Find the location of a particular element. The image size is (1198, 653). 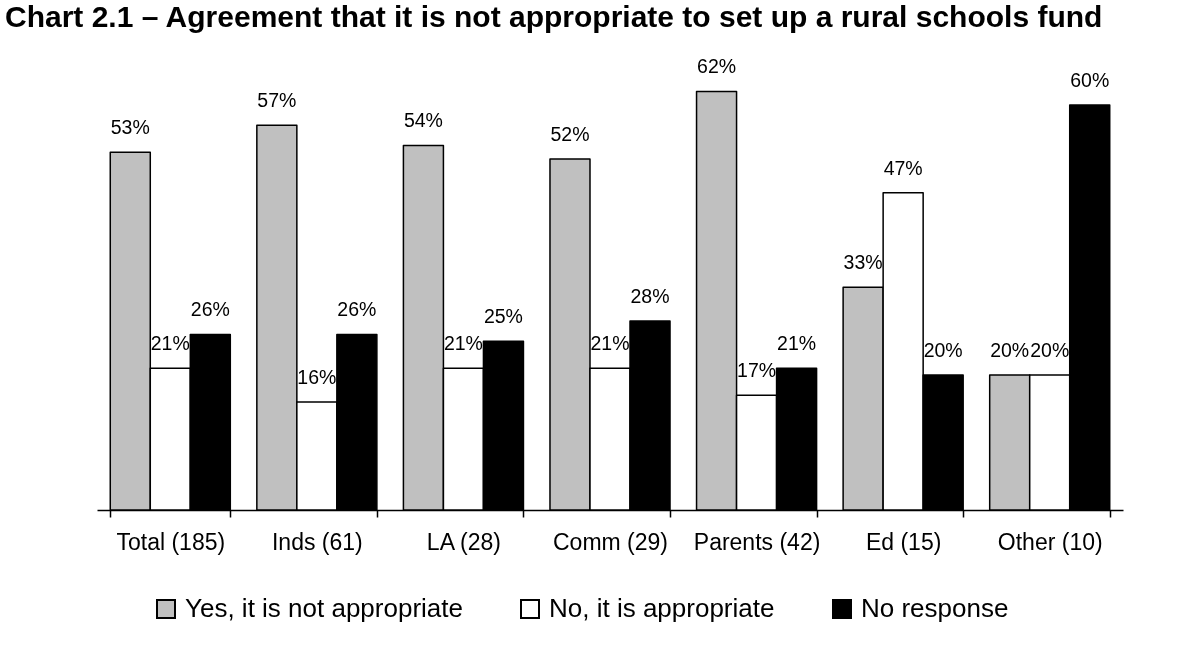

data-label: 62% is located at coordinates (717, 66).